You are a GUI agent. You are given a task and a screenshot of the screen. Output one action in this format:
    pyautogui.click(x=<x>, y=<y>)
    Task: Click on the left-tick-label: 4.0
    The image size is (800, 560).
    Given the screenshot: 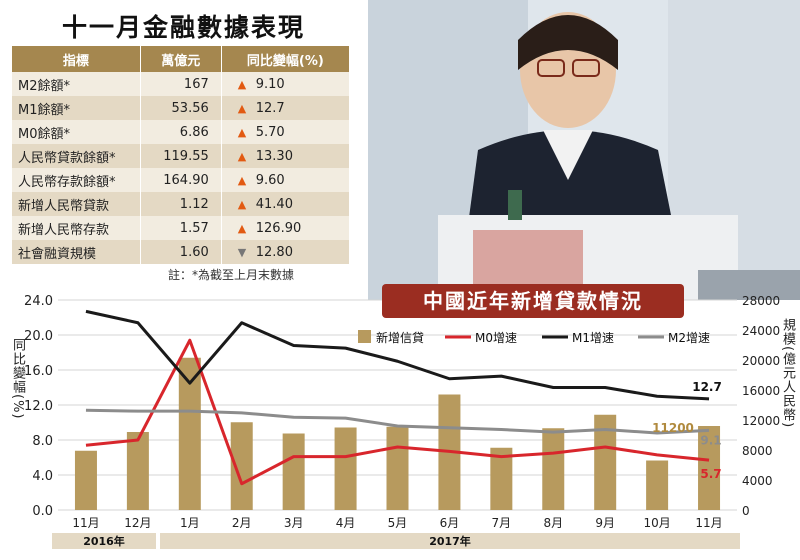 What is the action you would take?
    pyautogui.click(x=42, y=476)
    